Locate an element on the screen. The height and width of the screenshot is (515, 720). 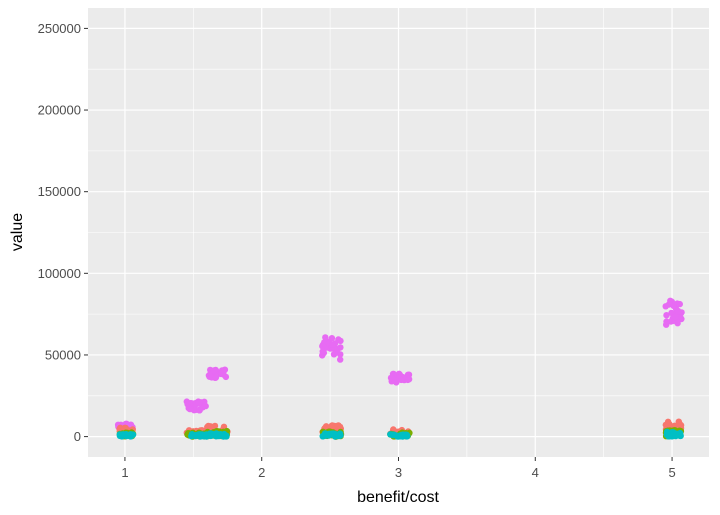
x-tick-label: 2 is located at coordinates (261, 472).